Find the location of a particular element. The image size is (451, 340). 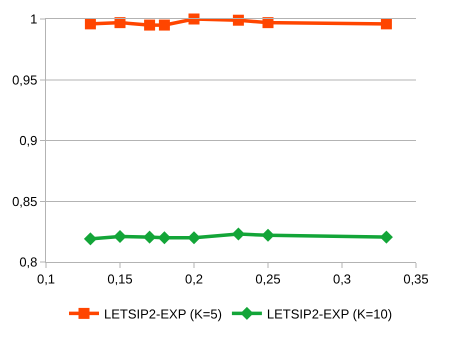

x-tick-label: 0,3 is located at coordinates (342, 279).